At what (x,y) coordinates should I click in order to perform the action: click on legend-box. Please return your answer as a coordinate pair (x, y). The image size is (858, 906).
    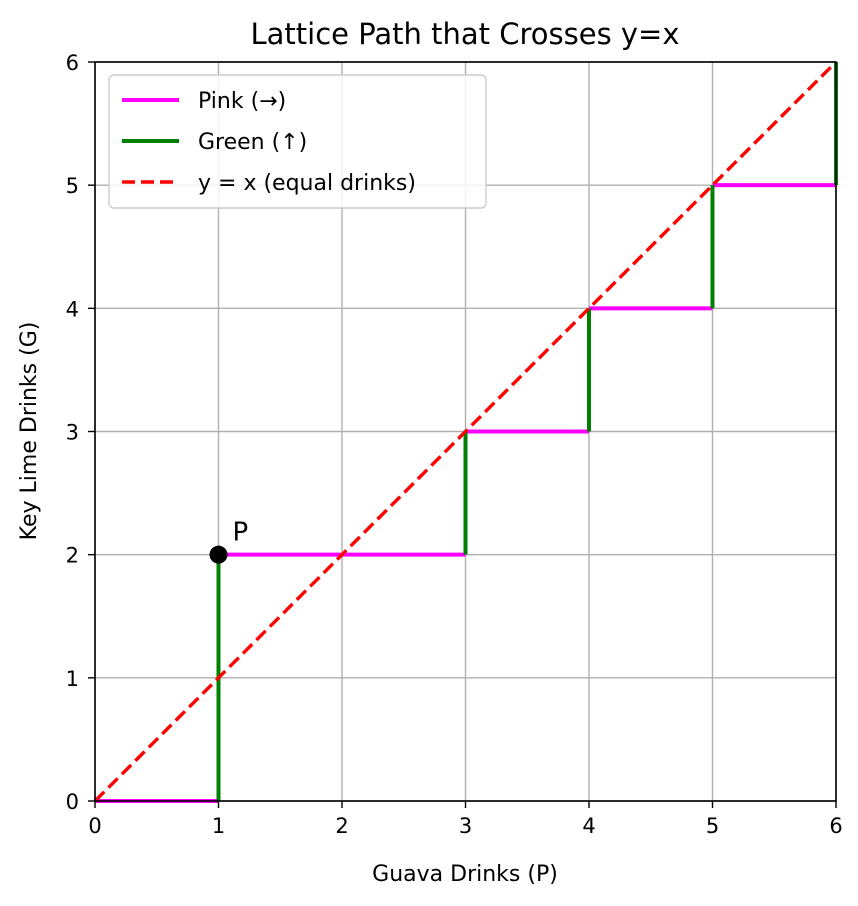
    Looking at the image, I should click on (297, 141).